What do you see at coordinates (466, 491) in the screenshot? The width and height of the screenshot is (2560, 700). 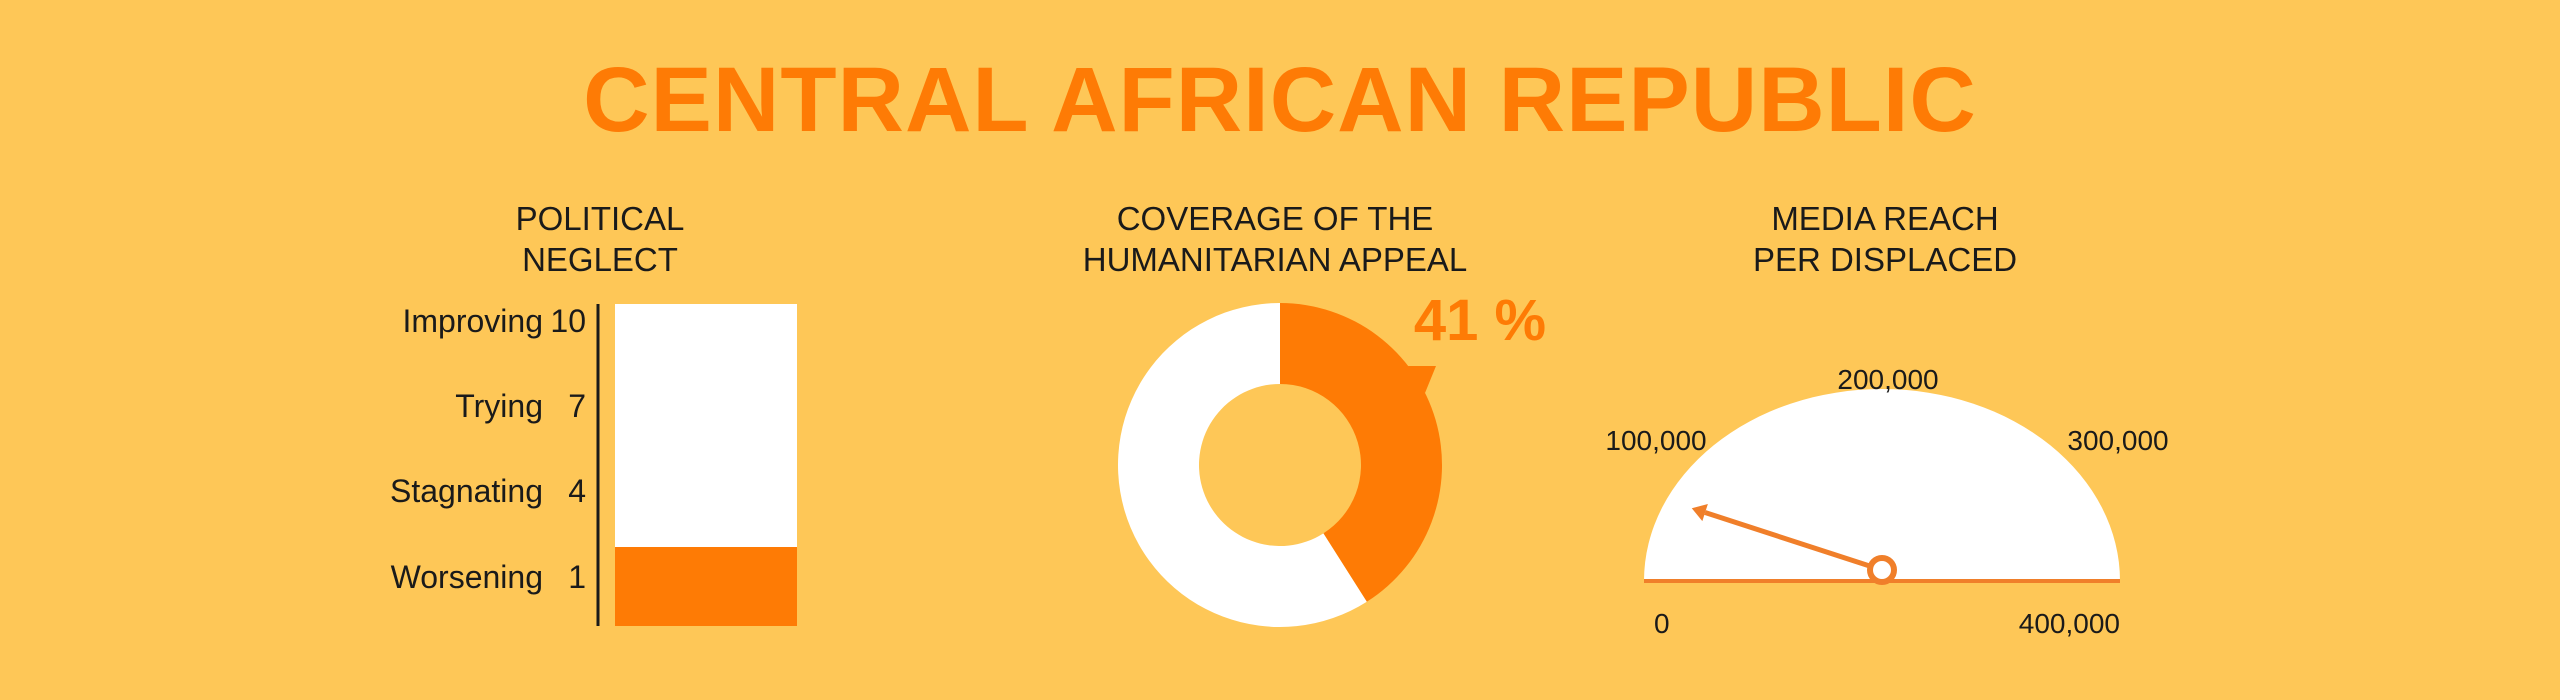 I see `political-neglect-level-label: Stagnating` at bounding box center [466, 491].